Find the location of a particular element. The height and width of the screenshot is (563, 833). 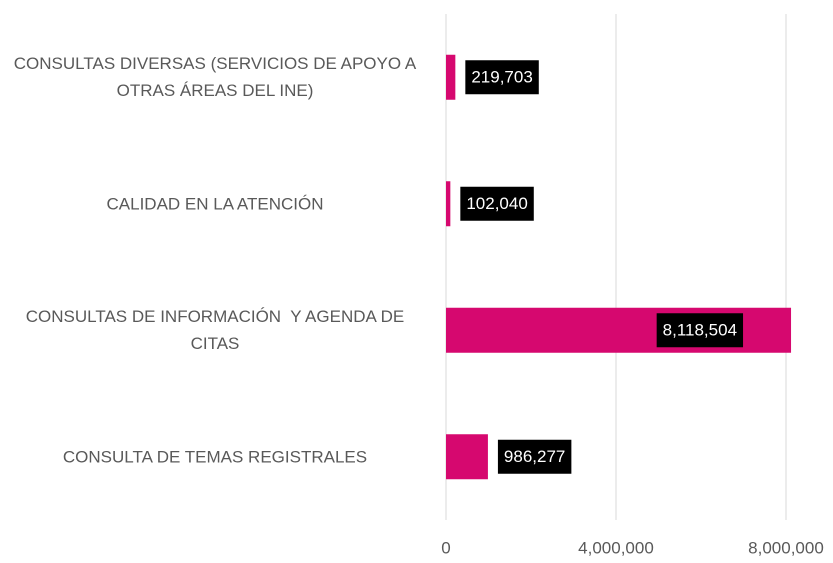

x-tick-label: 0 is located at coordinates (445, 547).